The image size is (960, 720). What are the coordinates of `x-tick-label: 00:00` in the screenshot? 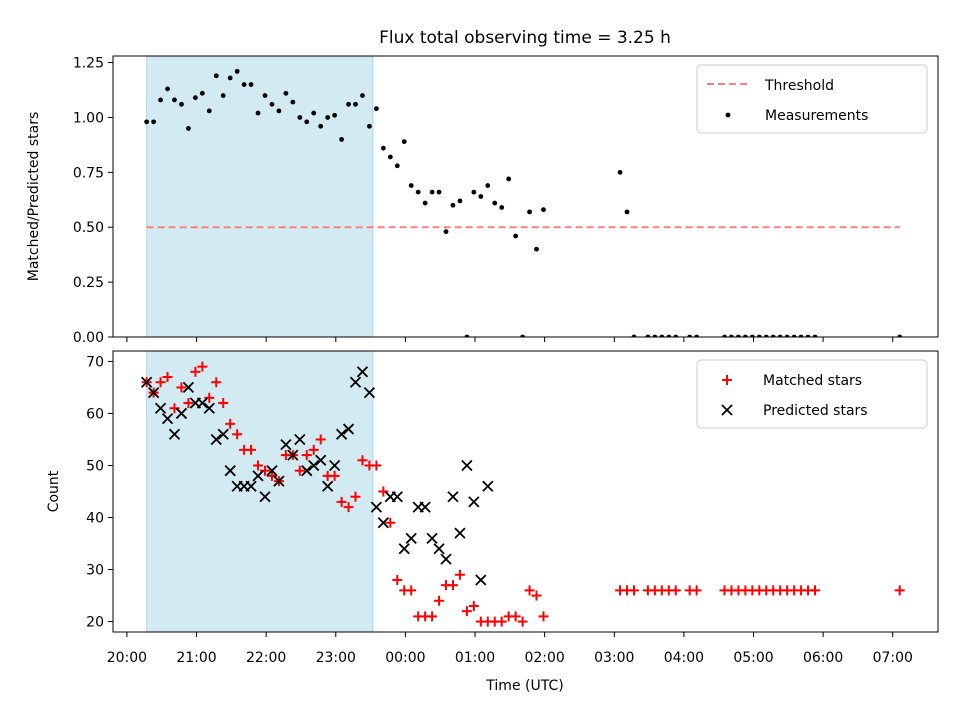 It's located at (405, 658).